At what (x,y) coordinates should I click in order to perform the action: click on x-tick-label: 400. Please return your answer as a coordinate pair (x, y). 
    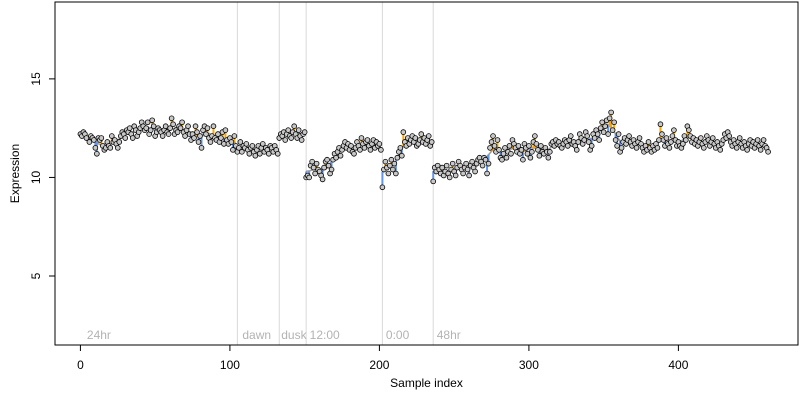
    Looking at the image, I should click on (678, 365).